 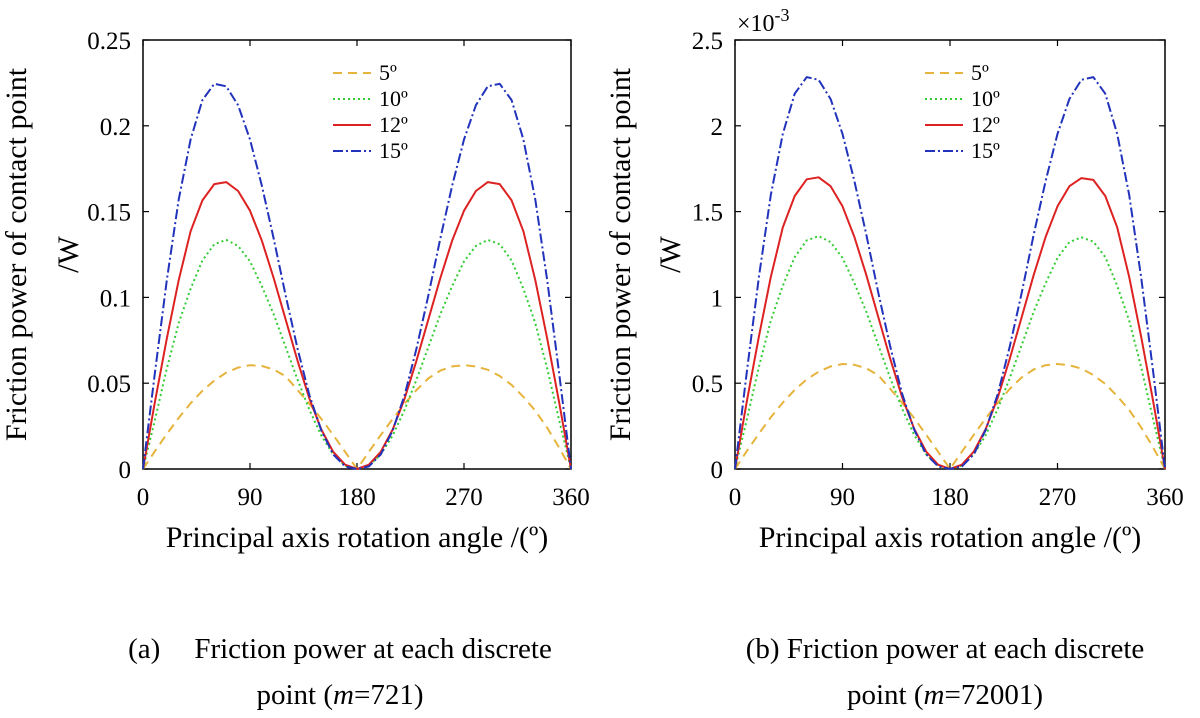 What do you see at coordinates (950, 537) in the screenshot?
I see `chart-b-xlabel: Principal axis rotation angle /(º)` at bounding box center [950, 537].